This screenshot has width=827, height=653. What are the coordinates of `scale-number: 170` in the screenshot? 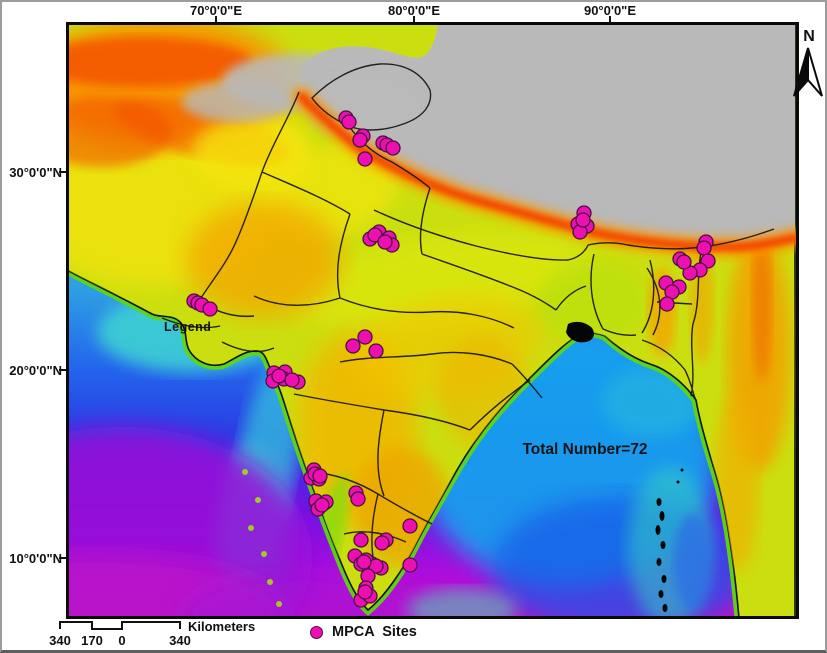 It's located at (92, 640).